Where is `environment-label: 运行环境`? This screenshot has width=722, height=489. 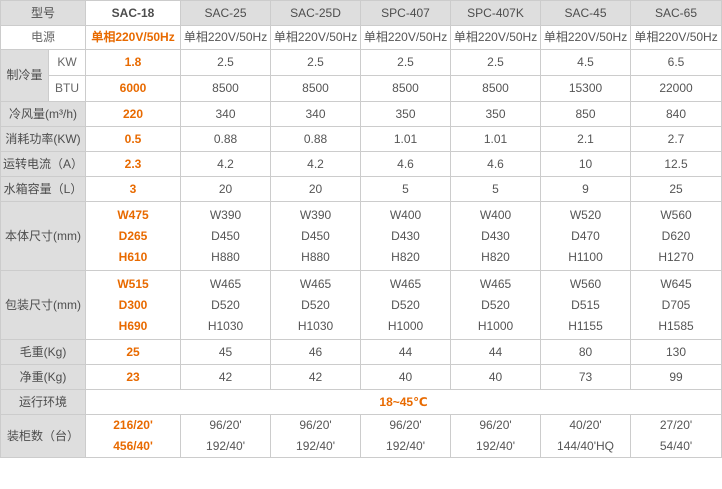 environment-label: 运行环境 is located at coordinates (43, 402).